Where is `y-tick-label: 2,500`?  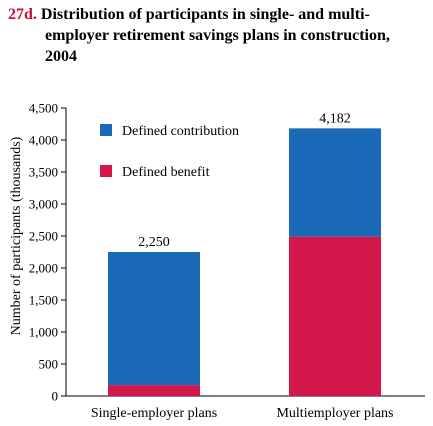
y-tick-label: 2,500 is located at coordinates (43, 236).